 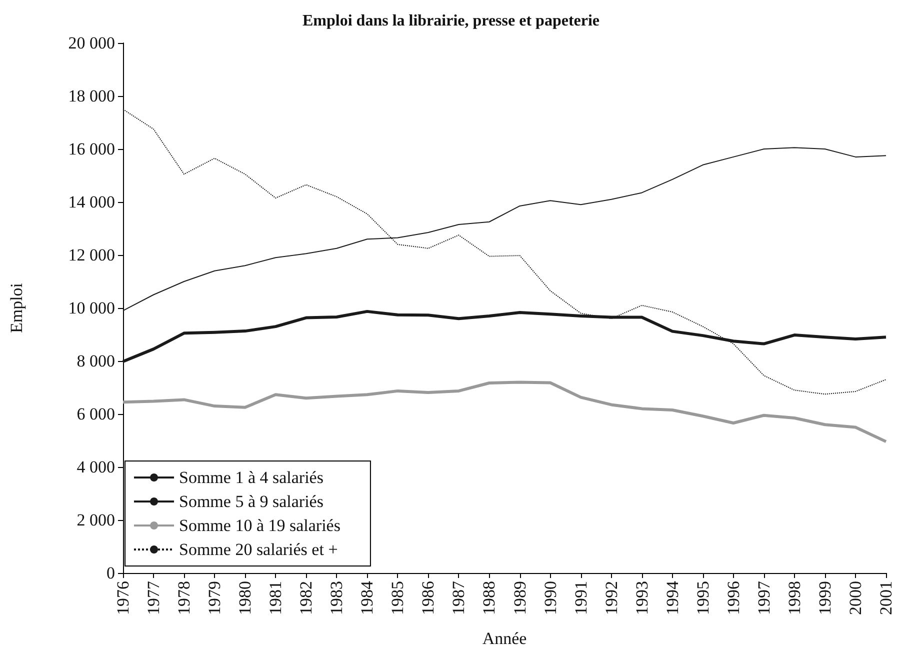 I want to click on legend-label: Somme 10 à 19 salariés, so click(x=259, y=525).